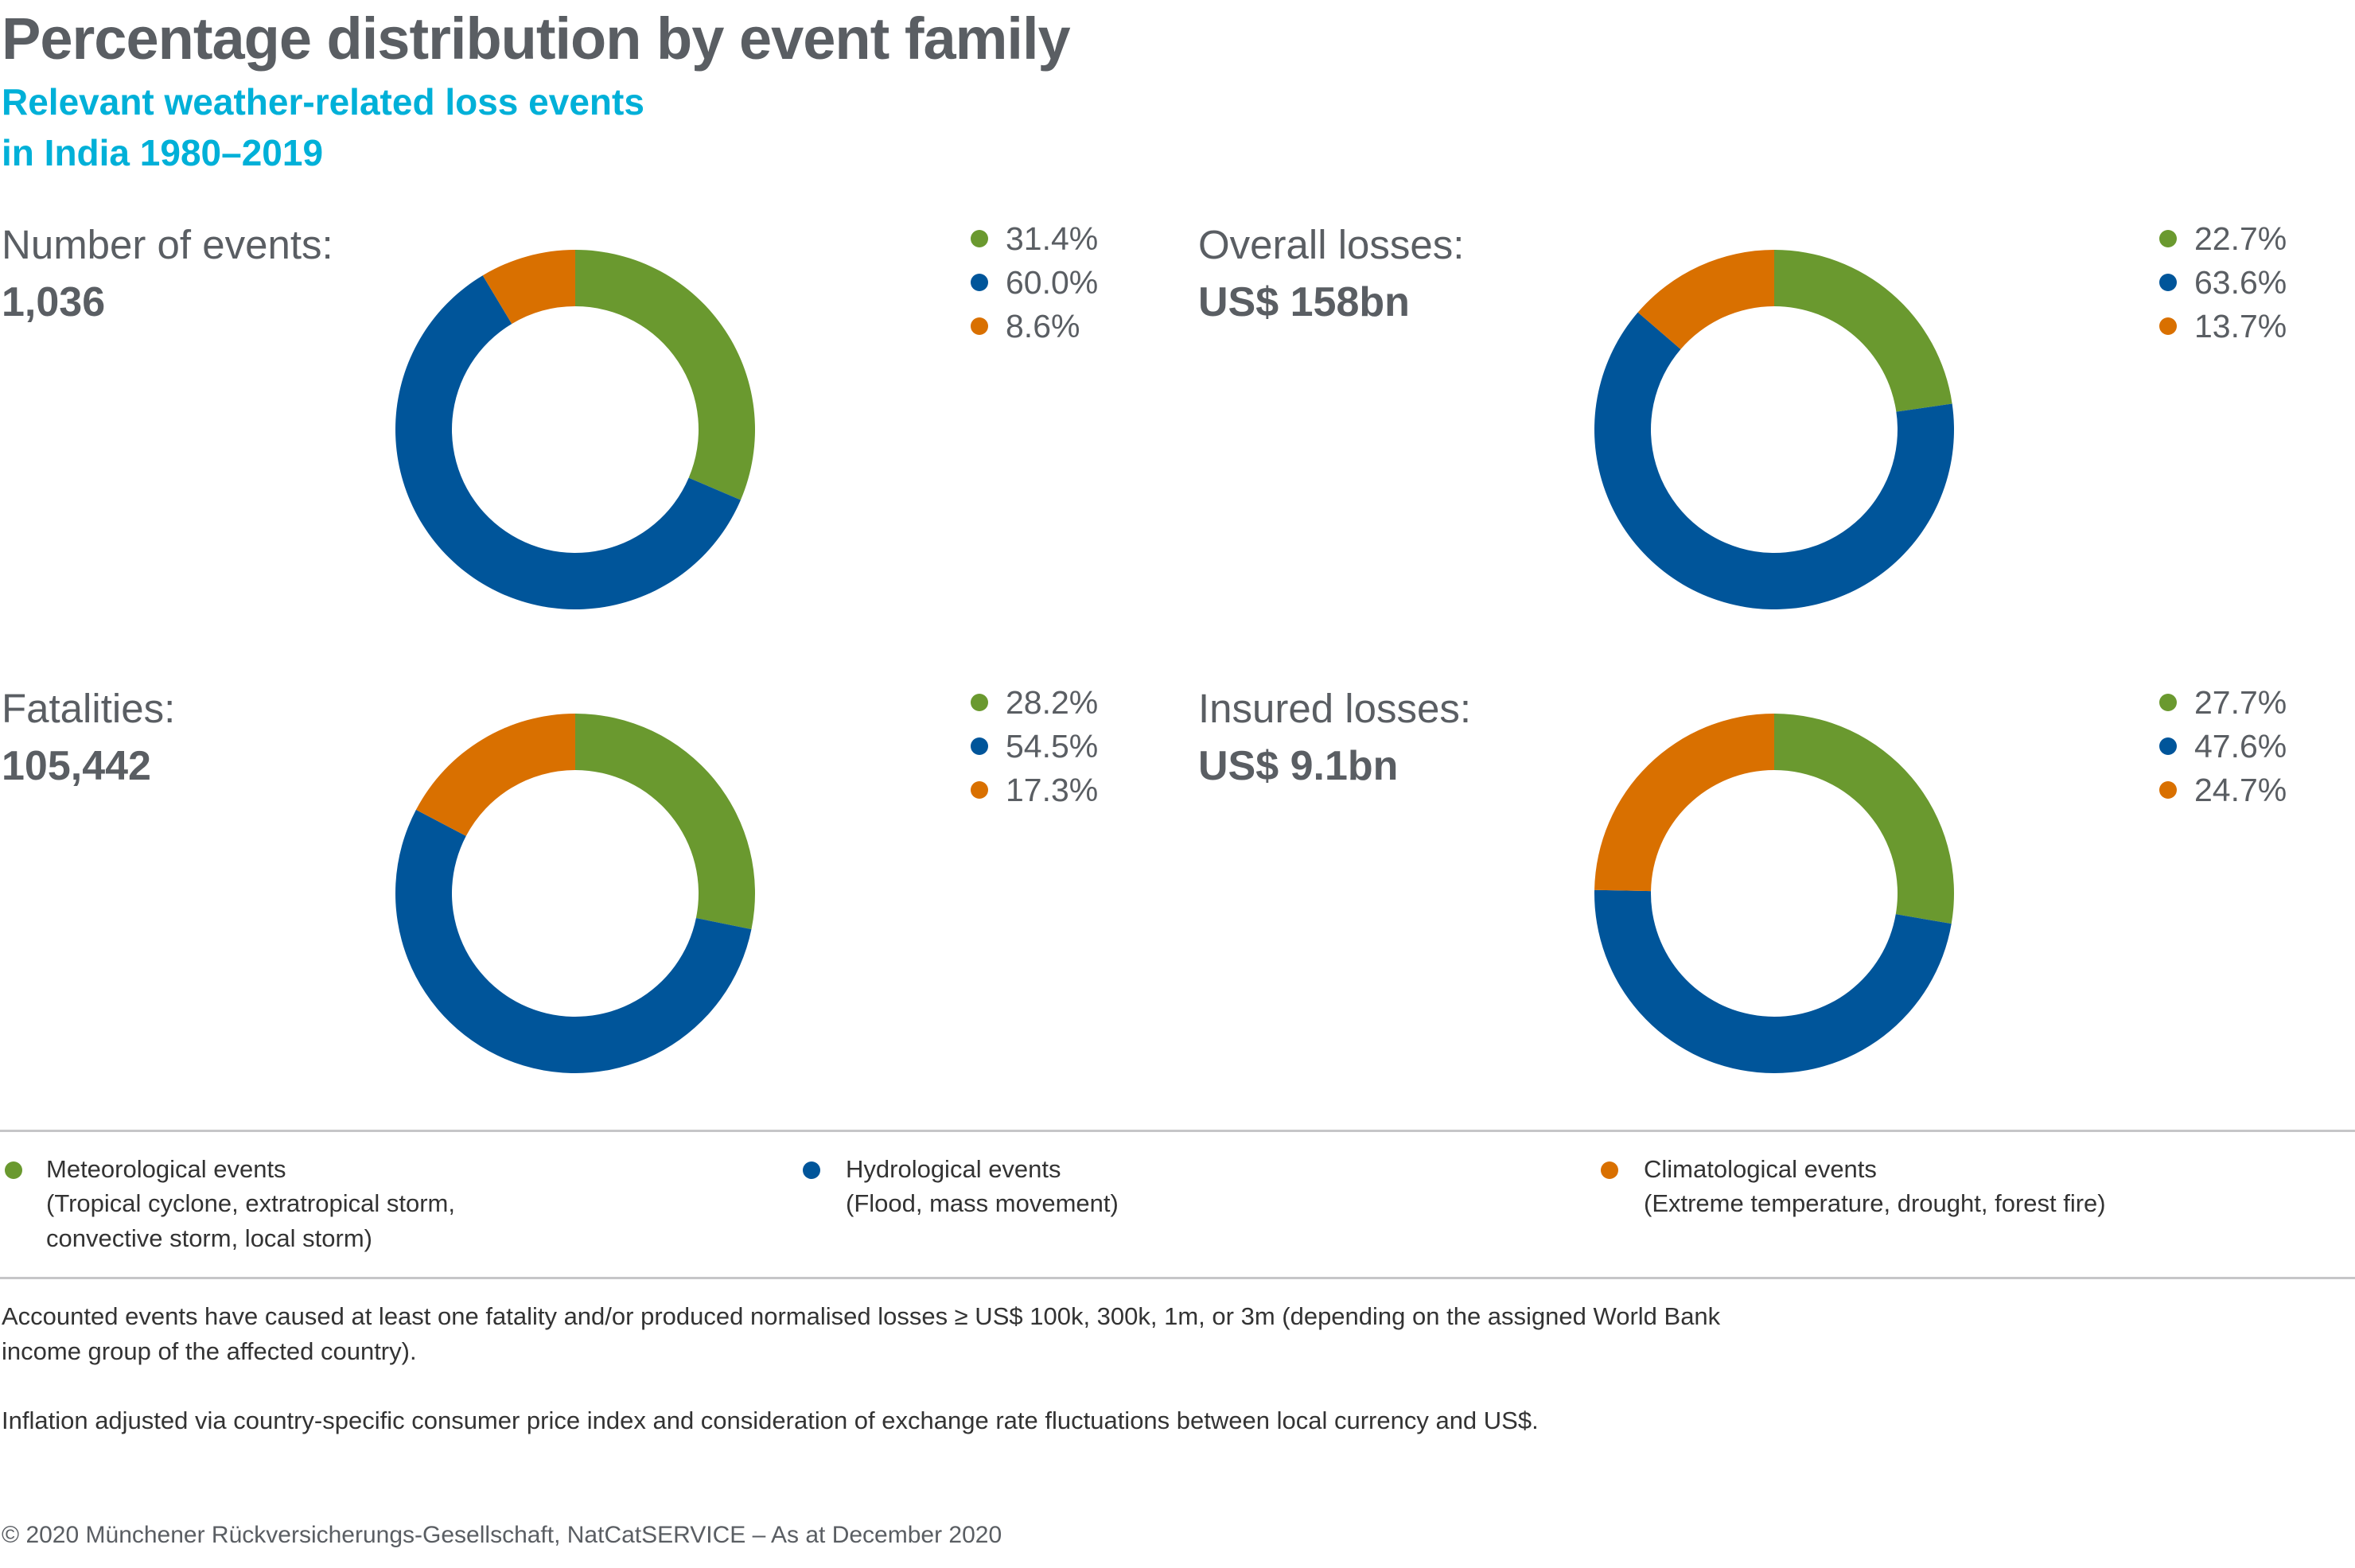  What do you see at coordinates (250, 1203) in the screenshot?
I see `legend-meteorological-detail1: (Tropical cyclone, extratropical storm,` at bounding box center [250, 1203].